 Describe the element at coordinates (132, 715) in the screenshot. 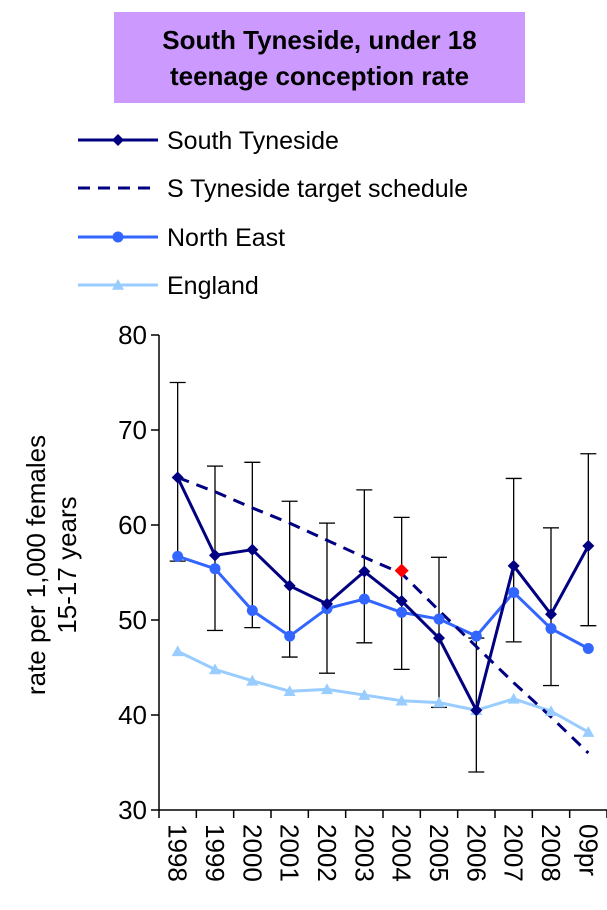

I see `y-tick-label: 40` at that location.